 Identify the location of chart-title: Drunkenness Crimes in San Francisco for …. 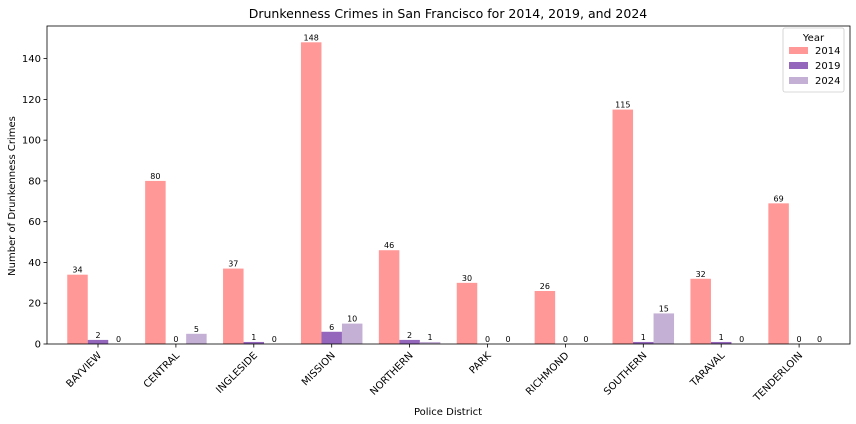
(448, 13).